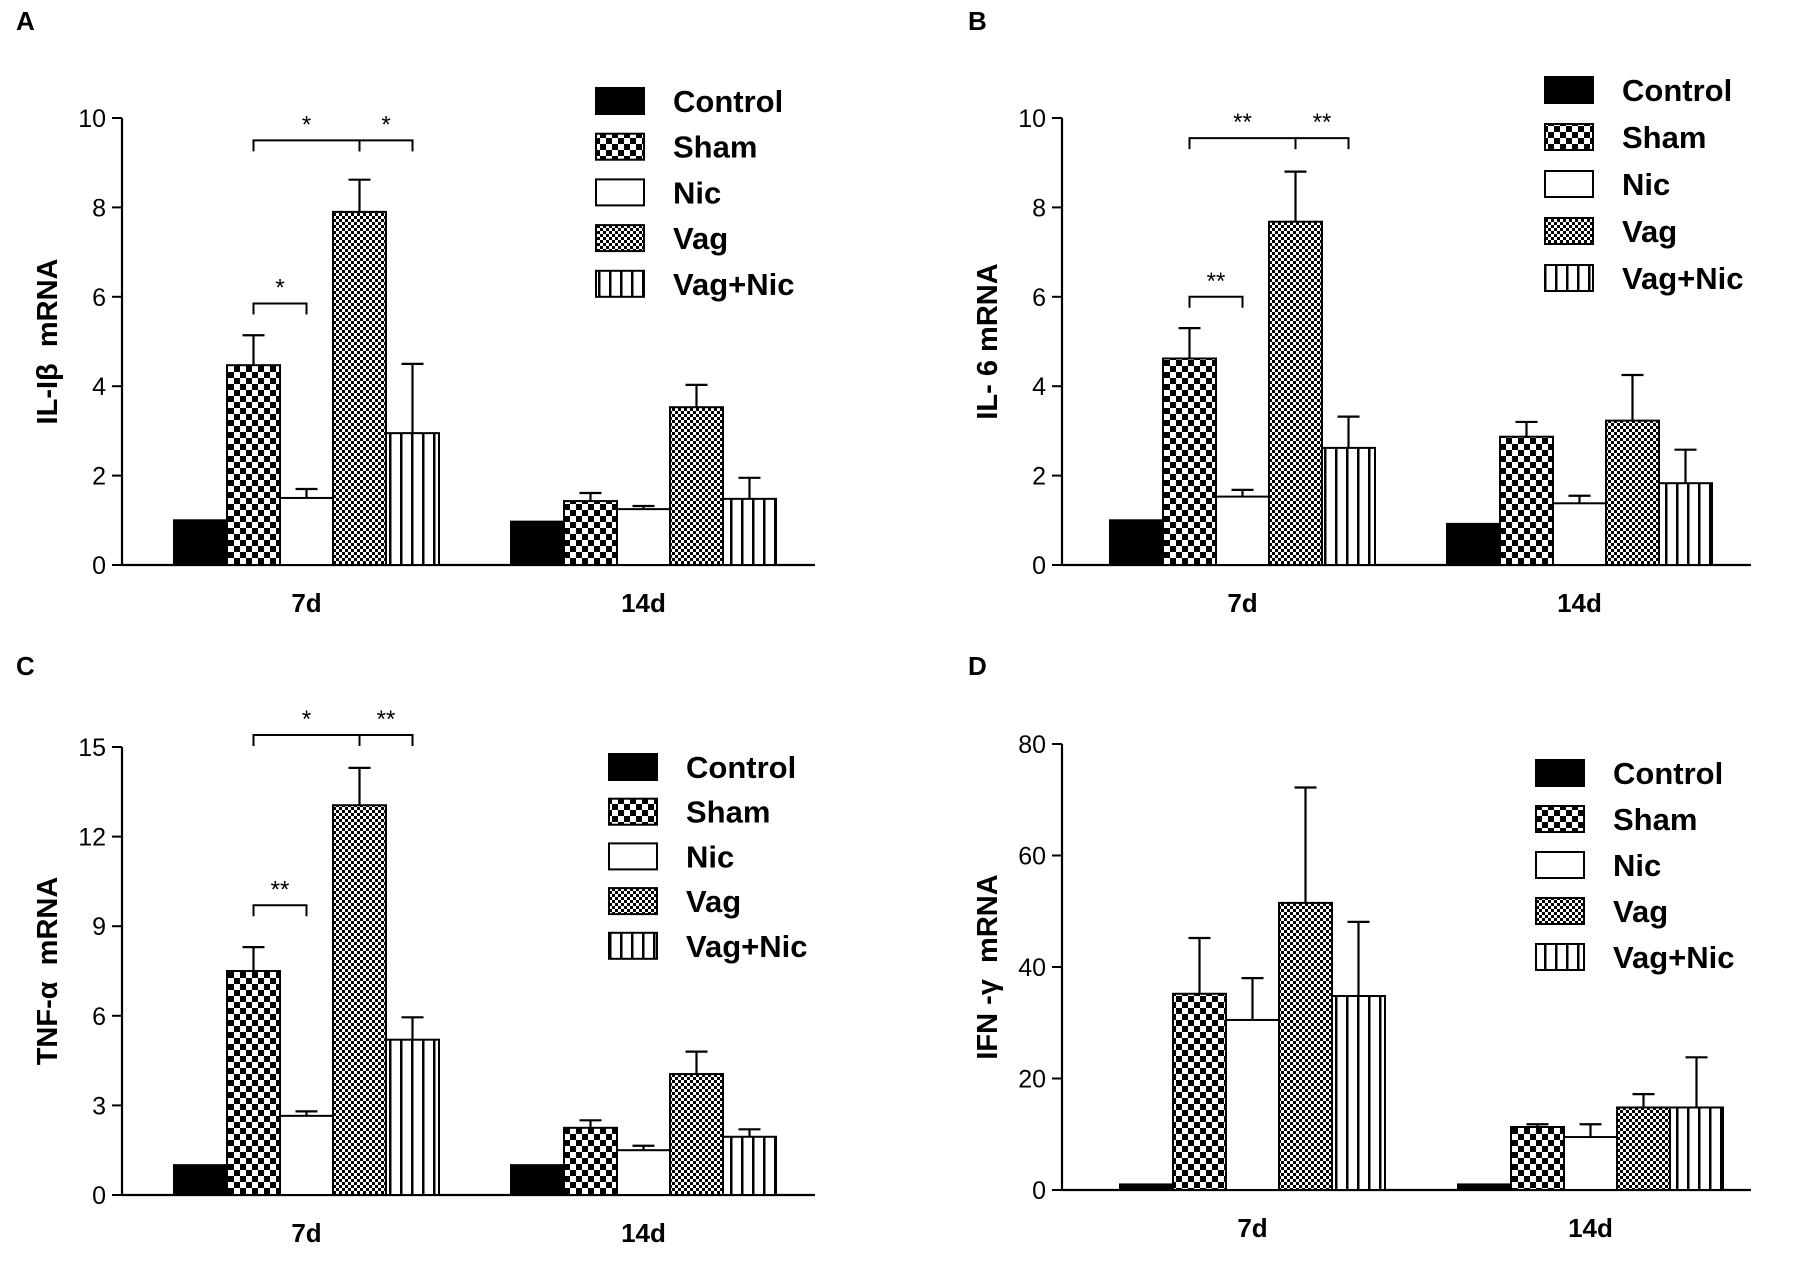  I want to click on y-tick-label: 15, so click(92, 748).